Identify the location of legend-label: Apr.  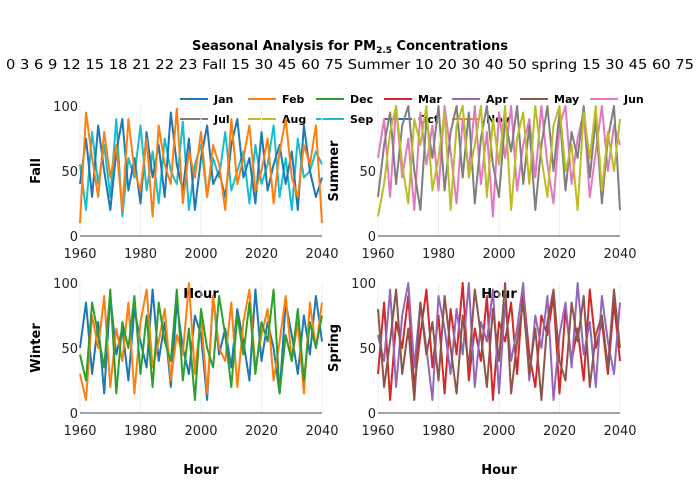
(497, 99).